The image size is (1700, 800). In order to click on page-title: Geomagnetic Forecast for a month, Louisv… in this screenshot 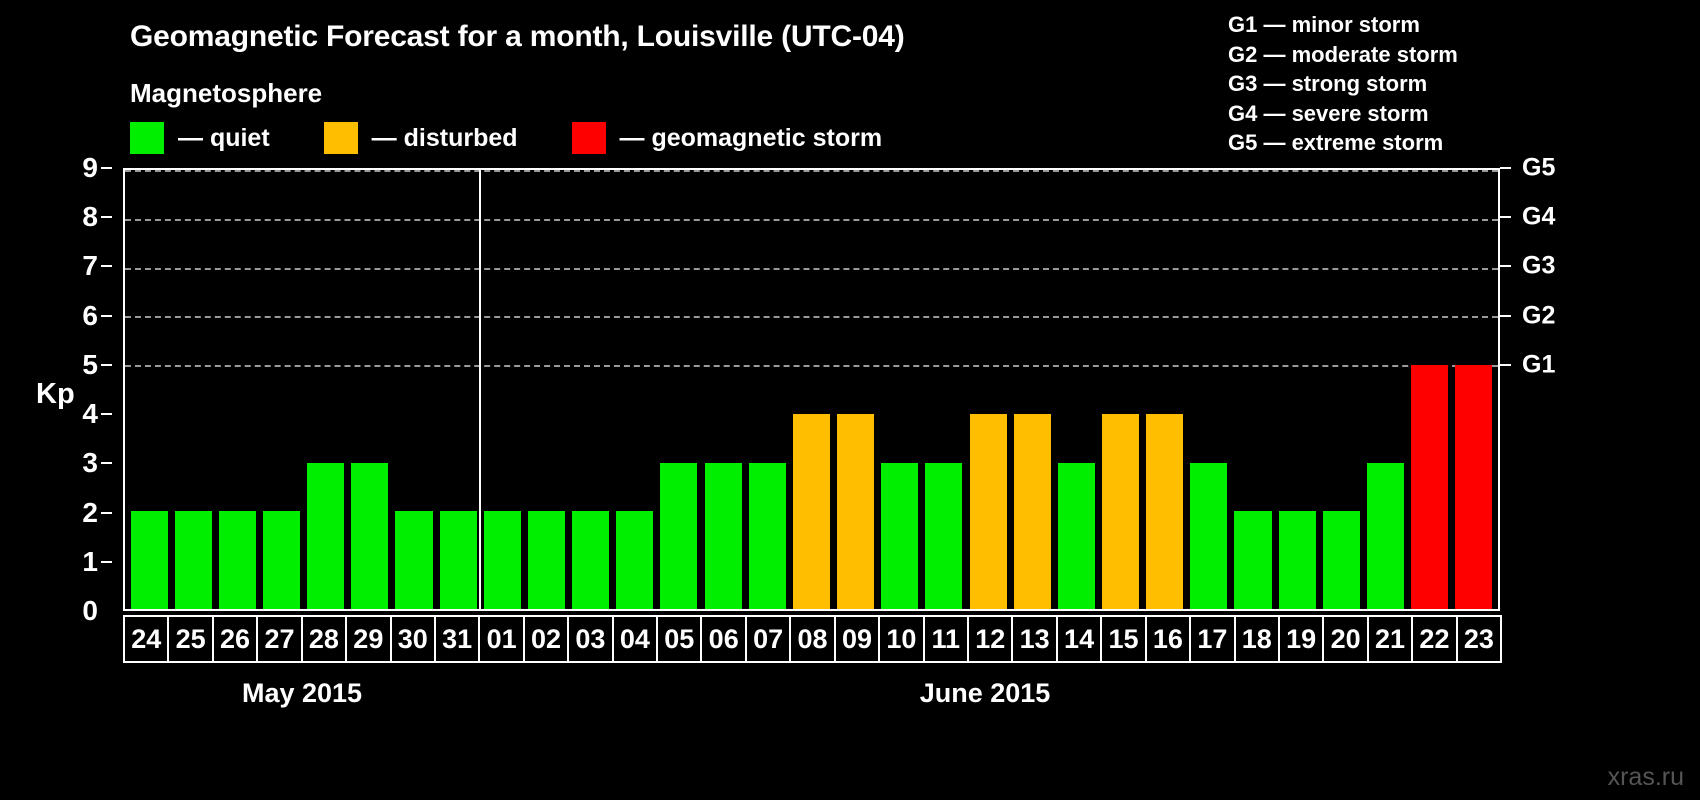, I will do `click(517, 36)`.